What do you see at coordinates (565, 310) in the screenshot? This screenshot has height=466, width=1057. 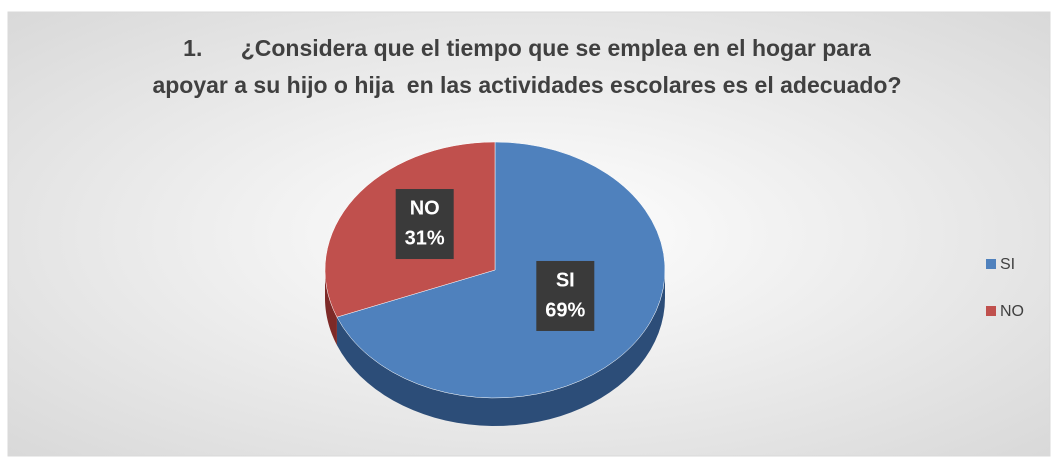 I see `data-label-value: 69%` at bounding box center [565, 310].